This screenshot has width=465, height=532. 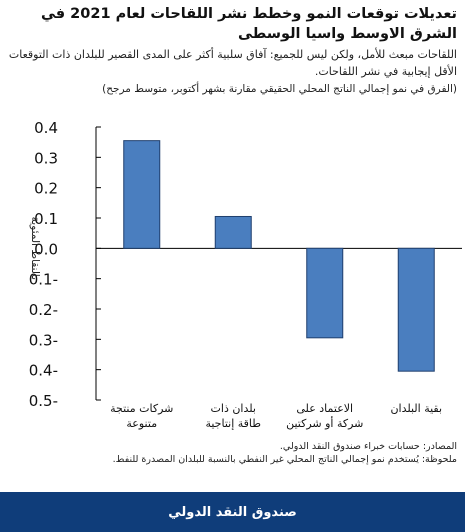 I want to click on x-category-label: شركة أو شركتين, so click(x=324, y=423).